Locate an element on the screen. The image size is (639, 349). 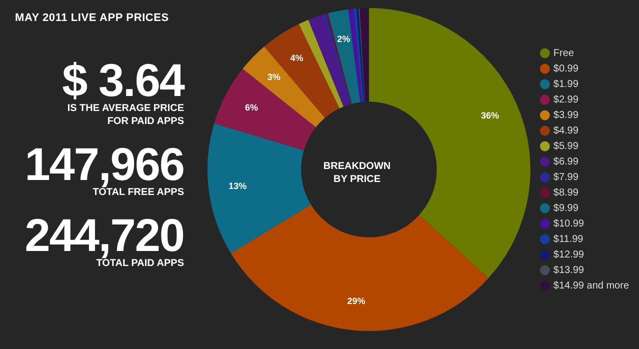
legend-label: $8.99 is located at coordinates (566, 193).